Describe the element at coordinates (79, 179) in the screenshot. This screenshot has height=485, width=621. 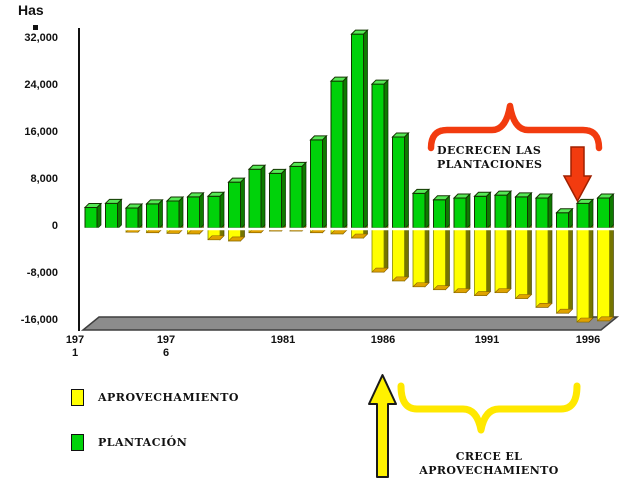
I see `y-axis-line` at that location.